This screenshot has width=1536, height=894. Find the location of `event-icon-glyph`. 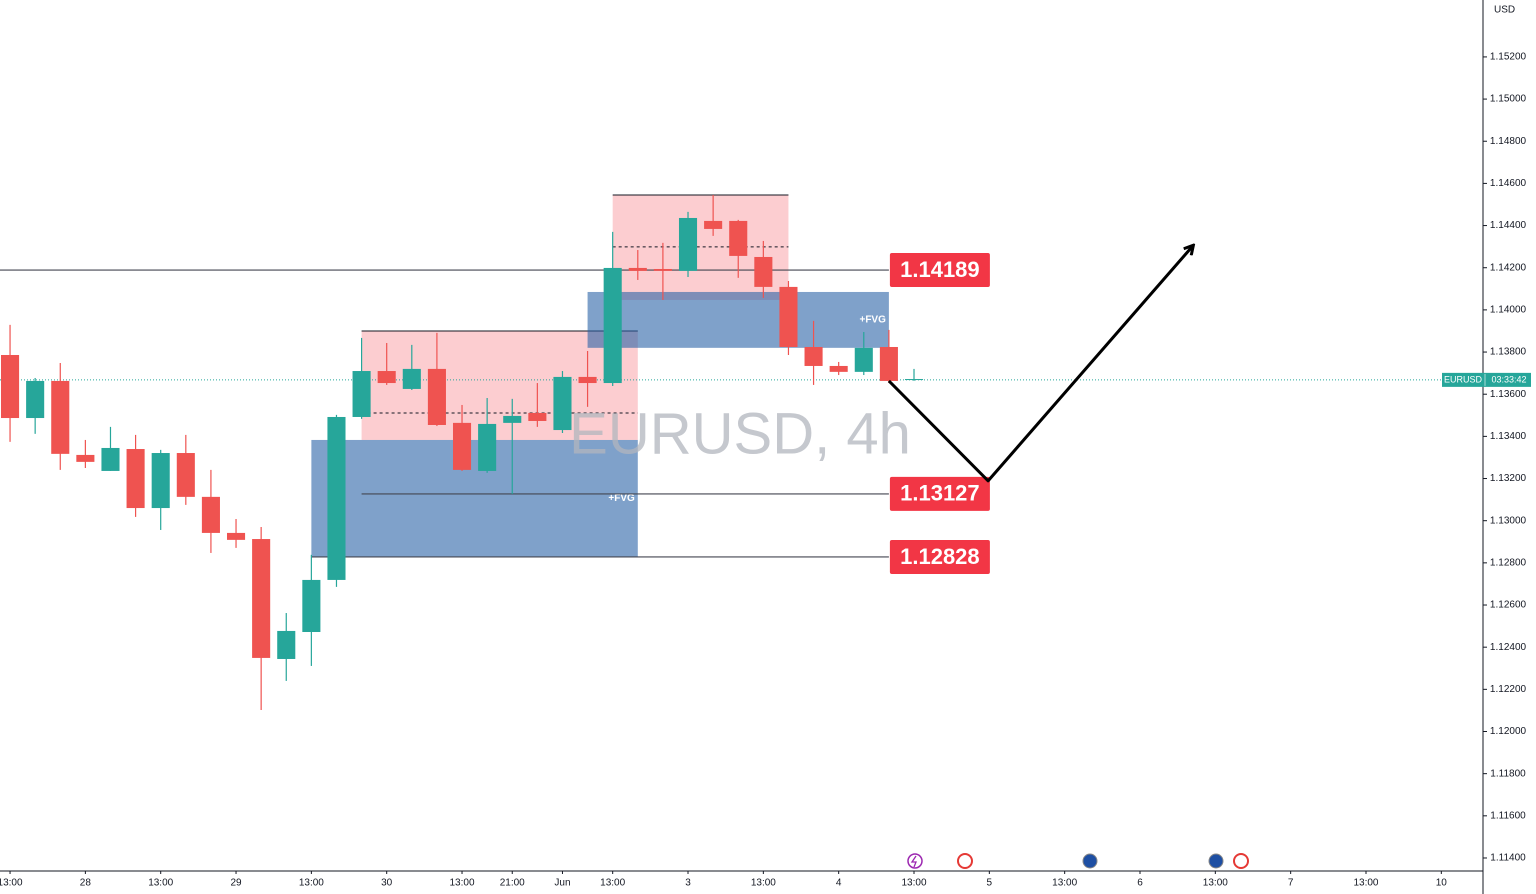

event-icon-glyph is located at coordinates (913, 861).